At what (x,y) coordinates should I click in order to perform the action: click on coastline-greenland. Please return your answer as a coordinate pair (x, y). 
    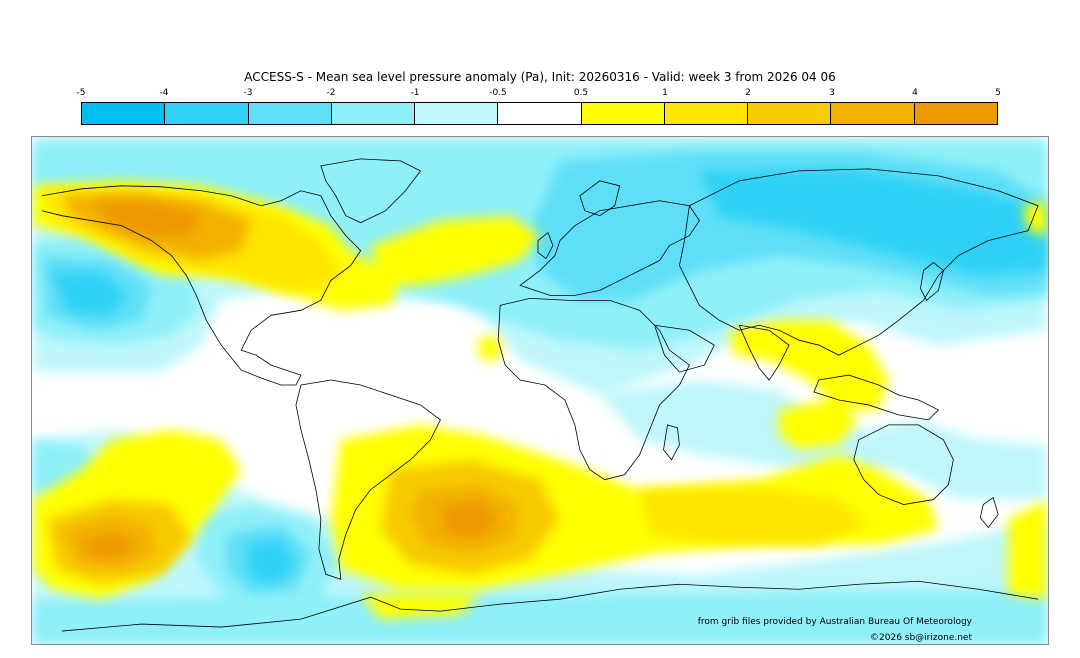
    Looking at the image, I should click on (371, 191).